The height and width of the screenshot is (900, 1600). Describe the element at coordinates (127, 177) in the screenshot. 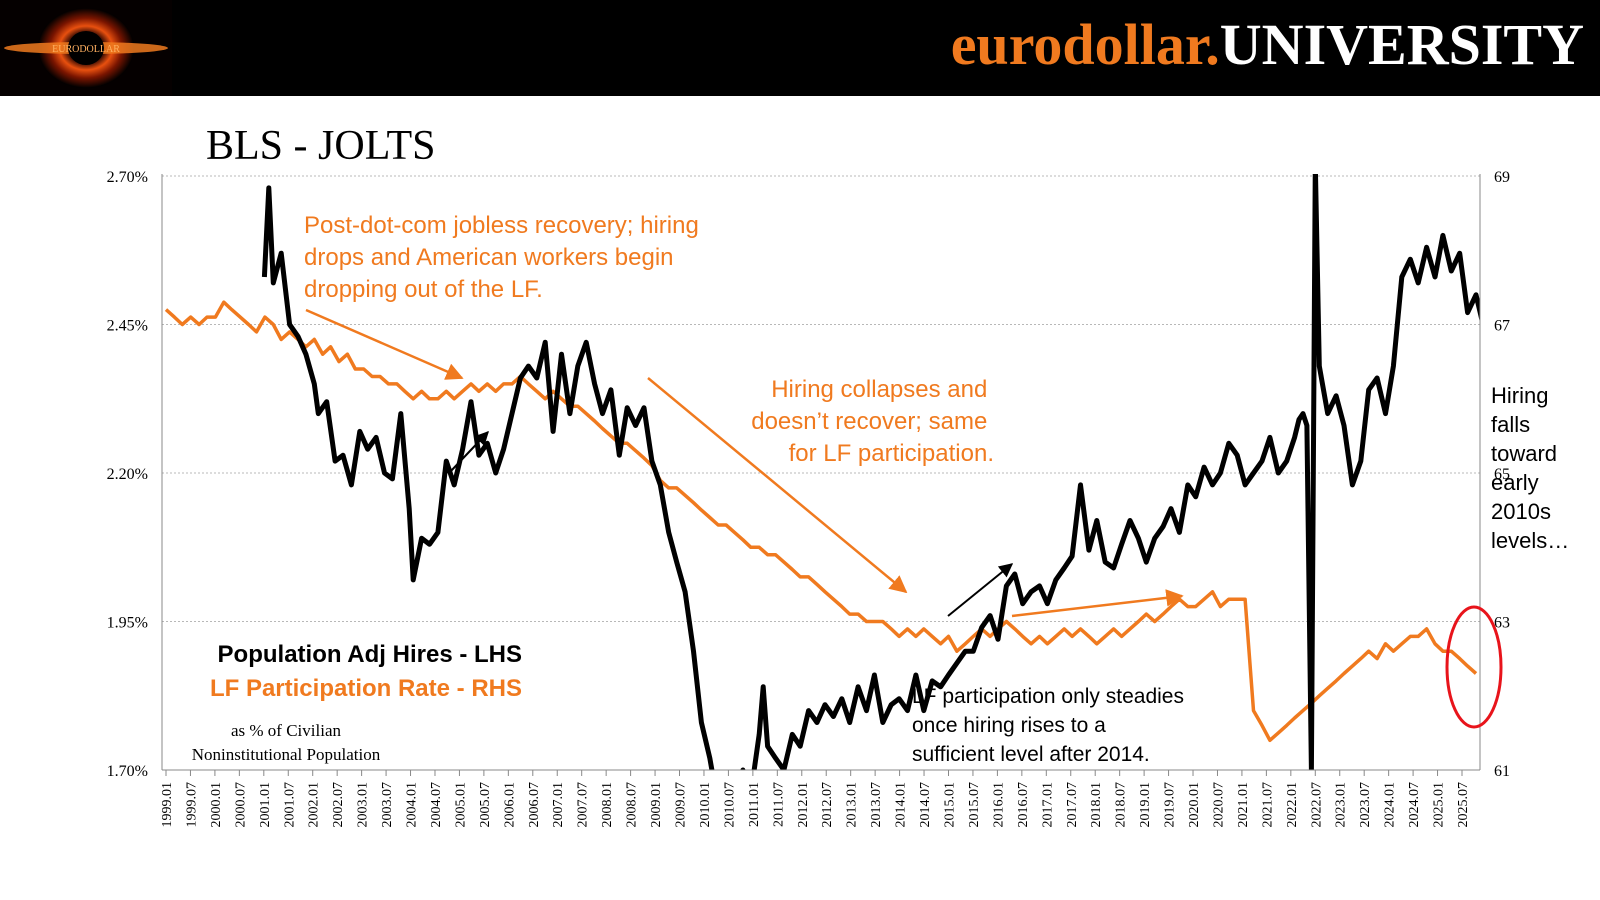

I see `left-axis-tick-label: 2.70%` at that location.